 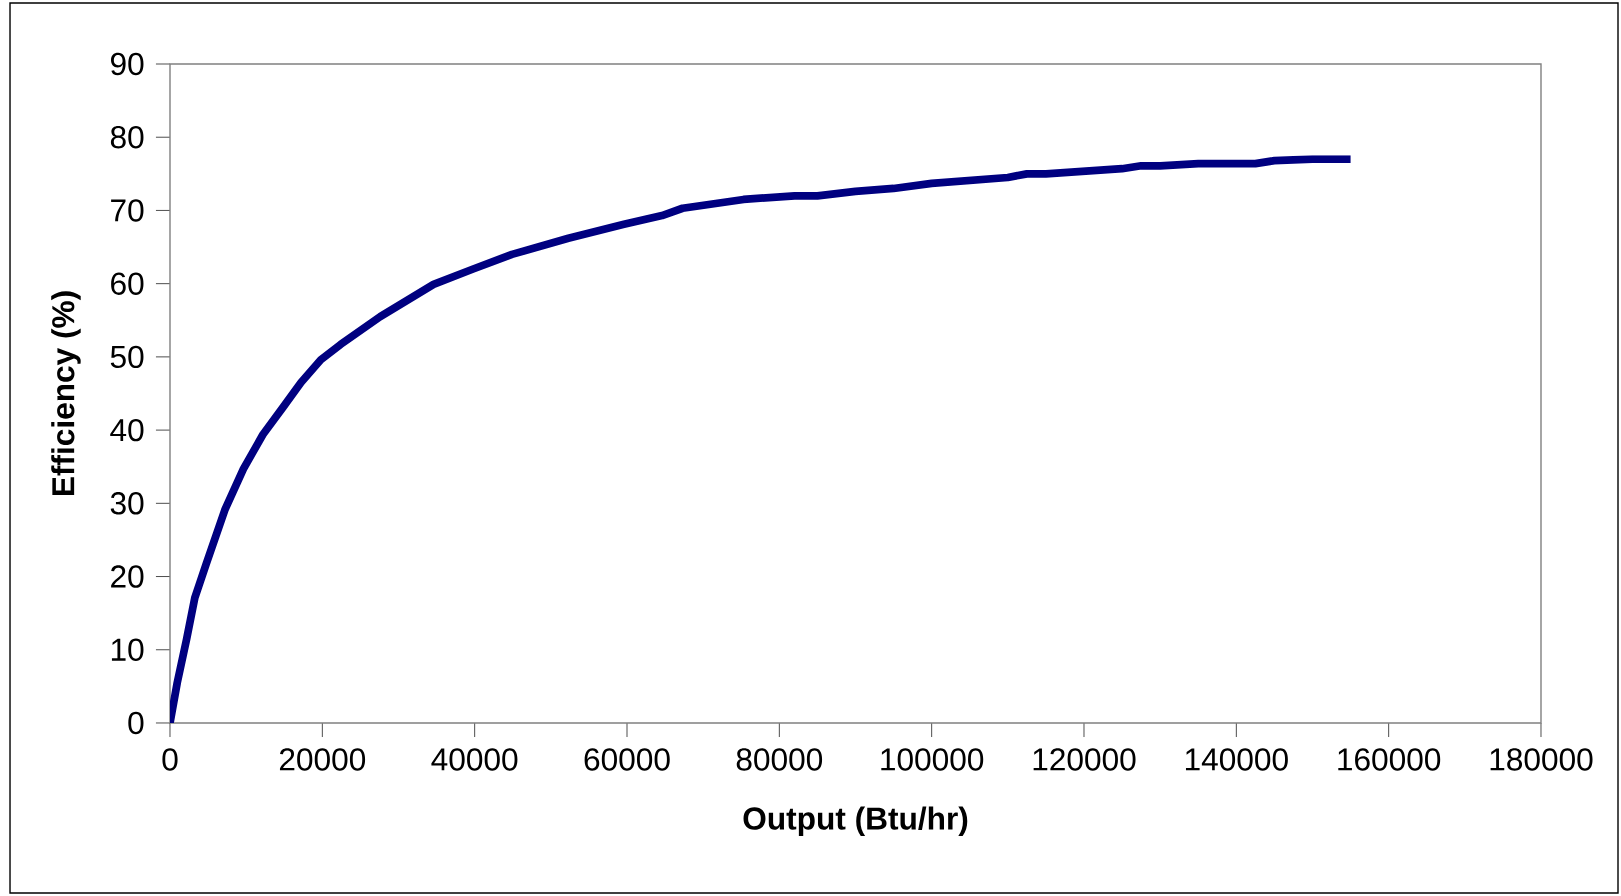 What do you see at coordinates (66, 393) in the screenshot?
I see `y-axis-title: Efficiency (%)` at bounding box center [66, 393].